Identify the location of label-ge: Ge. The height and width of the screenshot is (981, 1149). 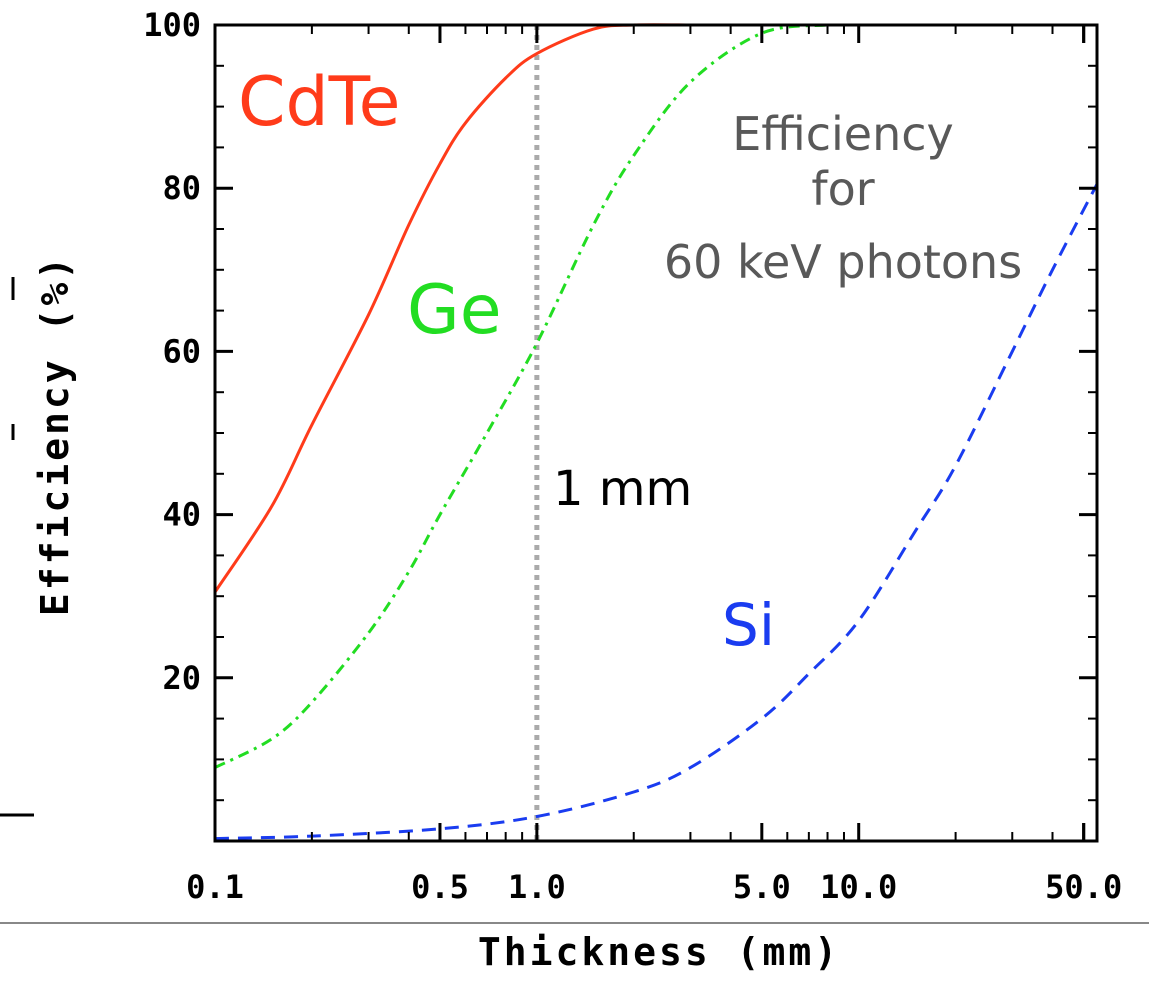
(454, 310).